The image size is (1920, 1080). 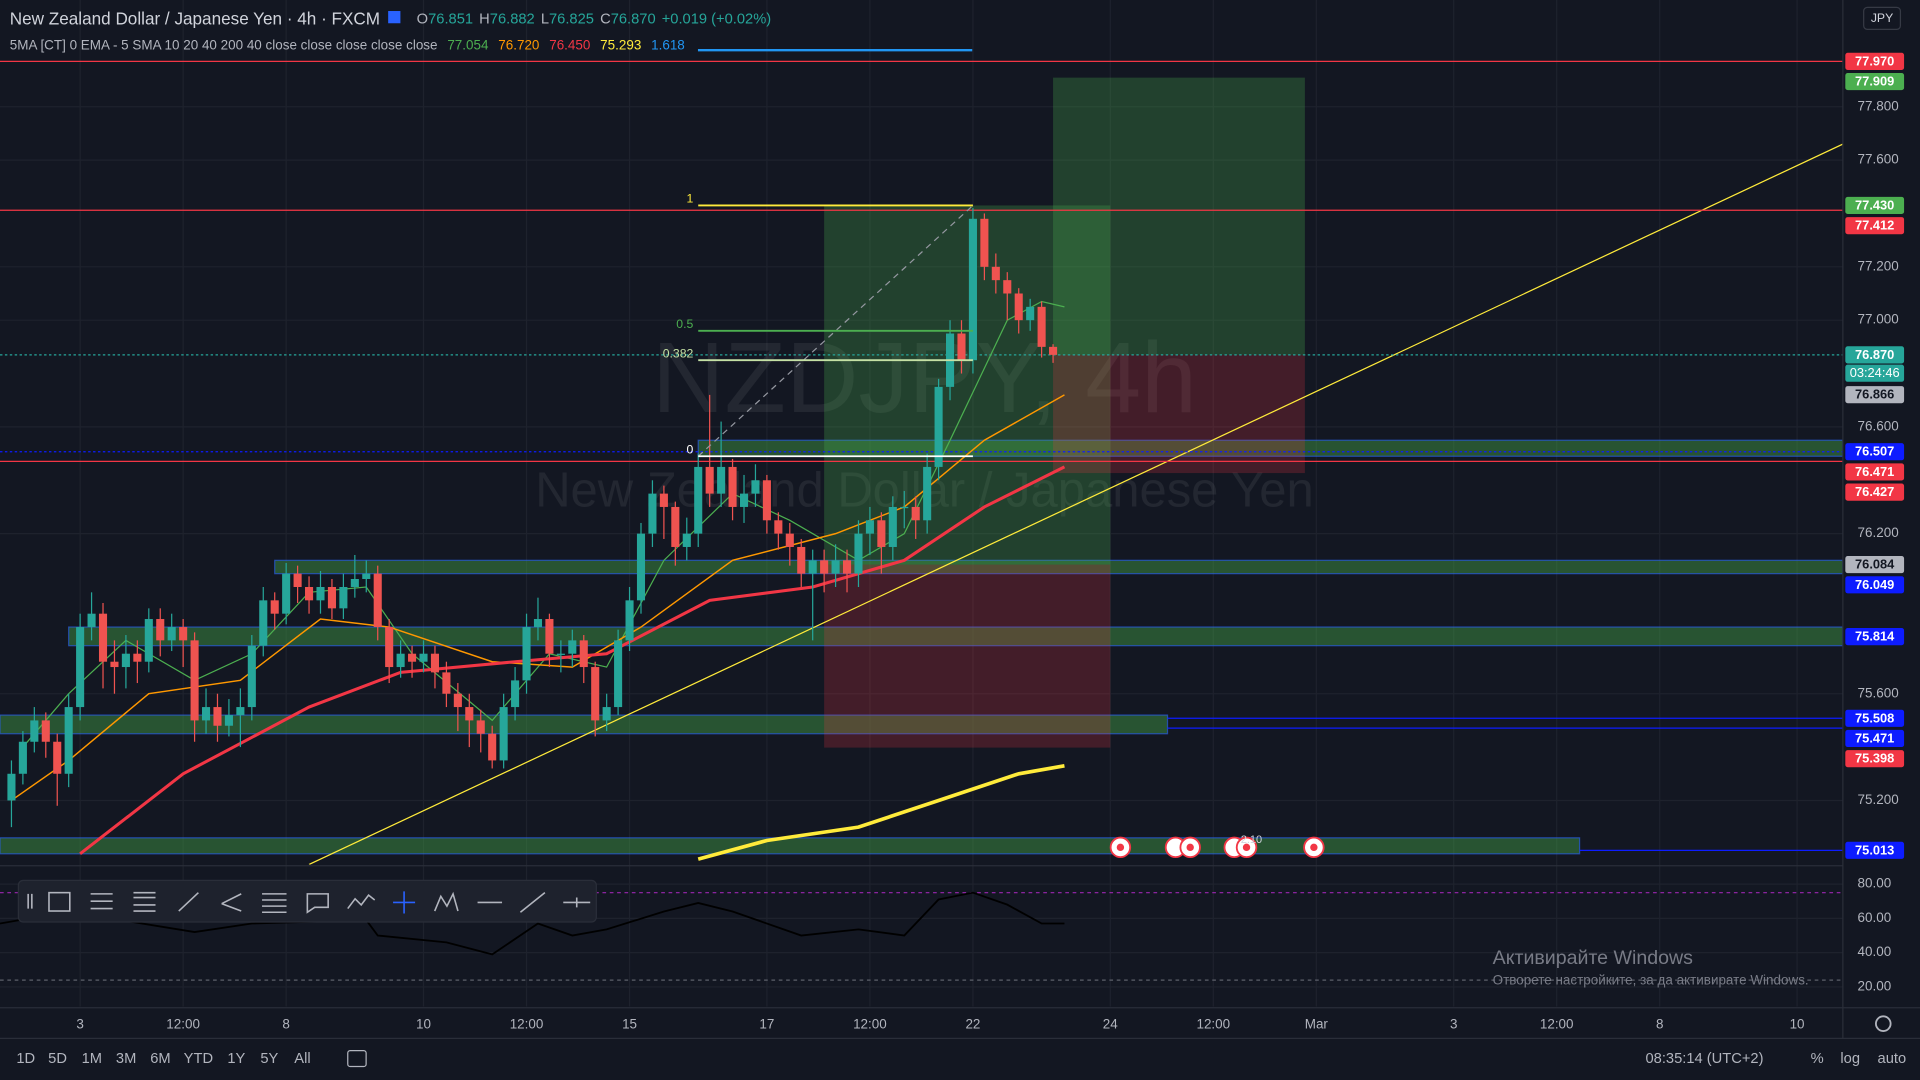 What do you see at coordinates (1878, 799) in the screenshot?
I see `y-tick-label: 75.200` at bounding box center [1878, 799].